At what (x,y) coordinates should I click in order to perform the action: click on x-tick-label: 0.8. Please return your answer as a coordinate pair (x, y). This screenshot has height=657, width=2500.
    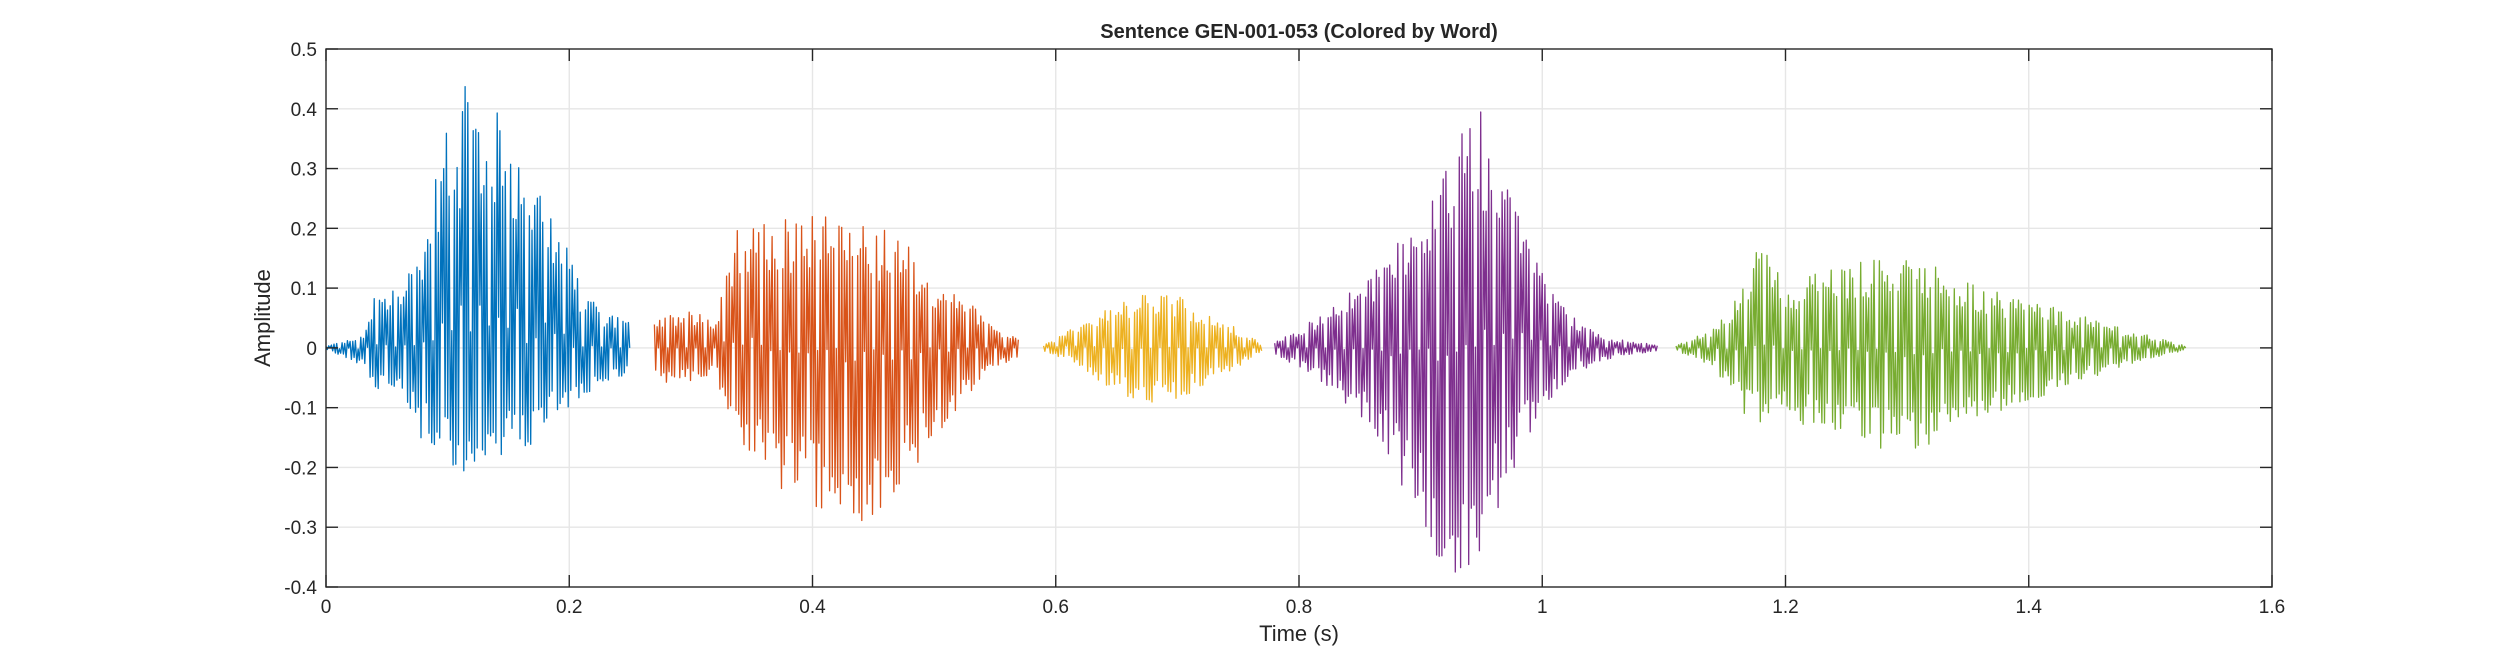
    Looking at the image, I should click on (1299, 607).